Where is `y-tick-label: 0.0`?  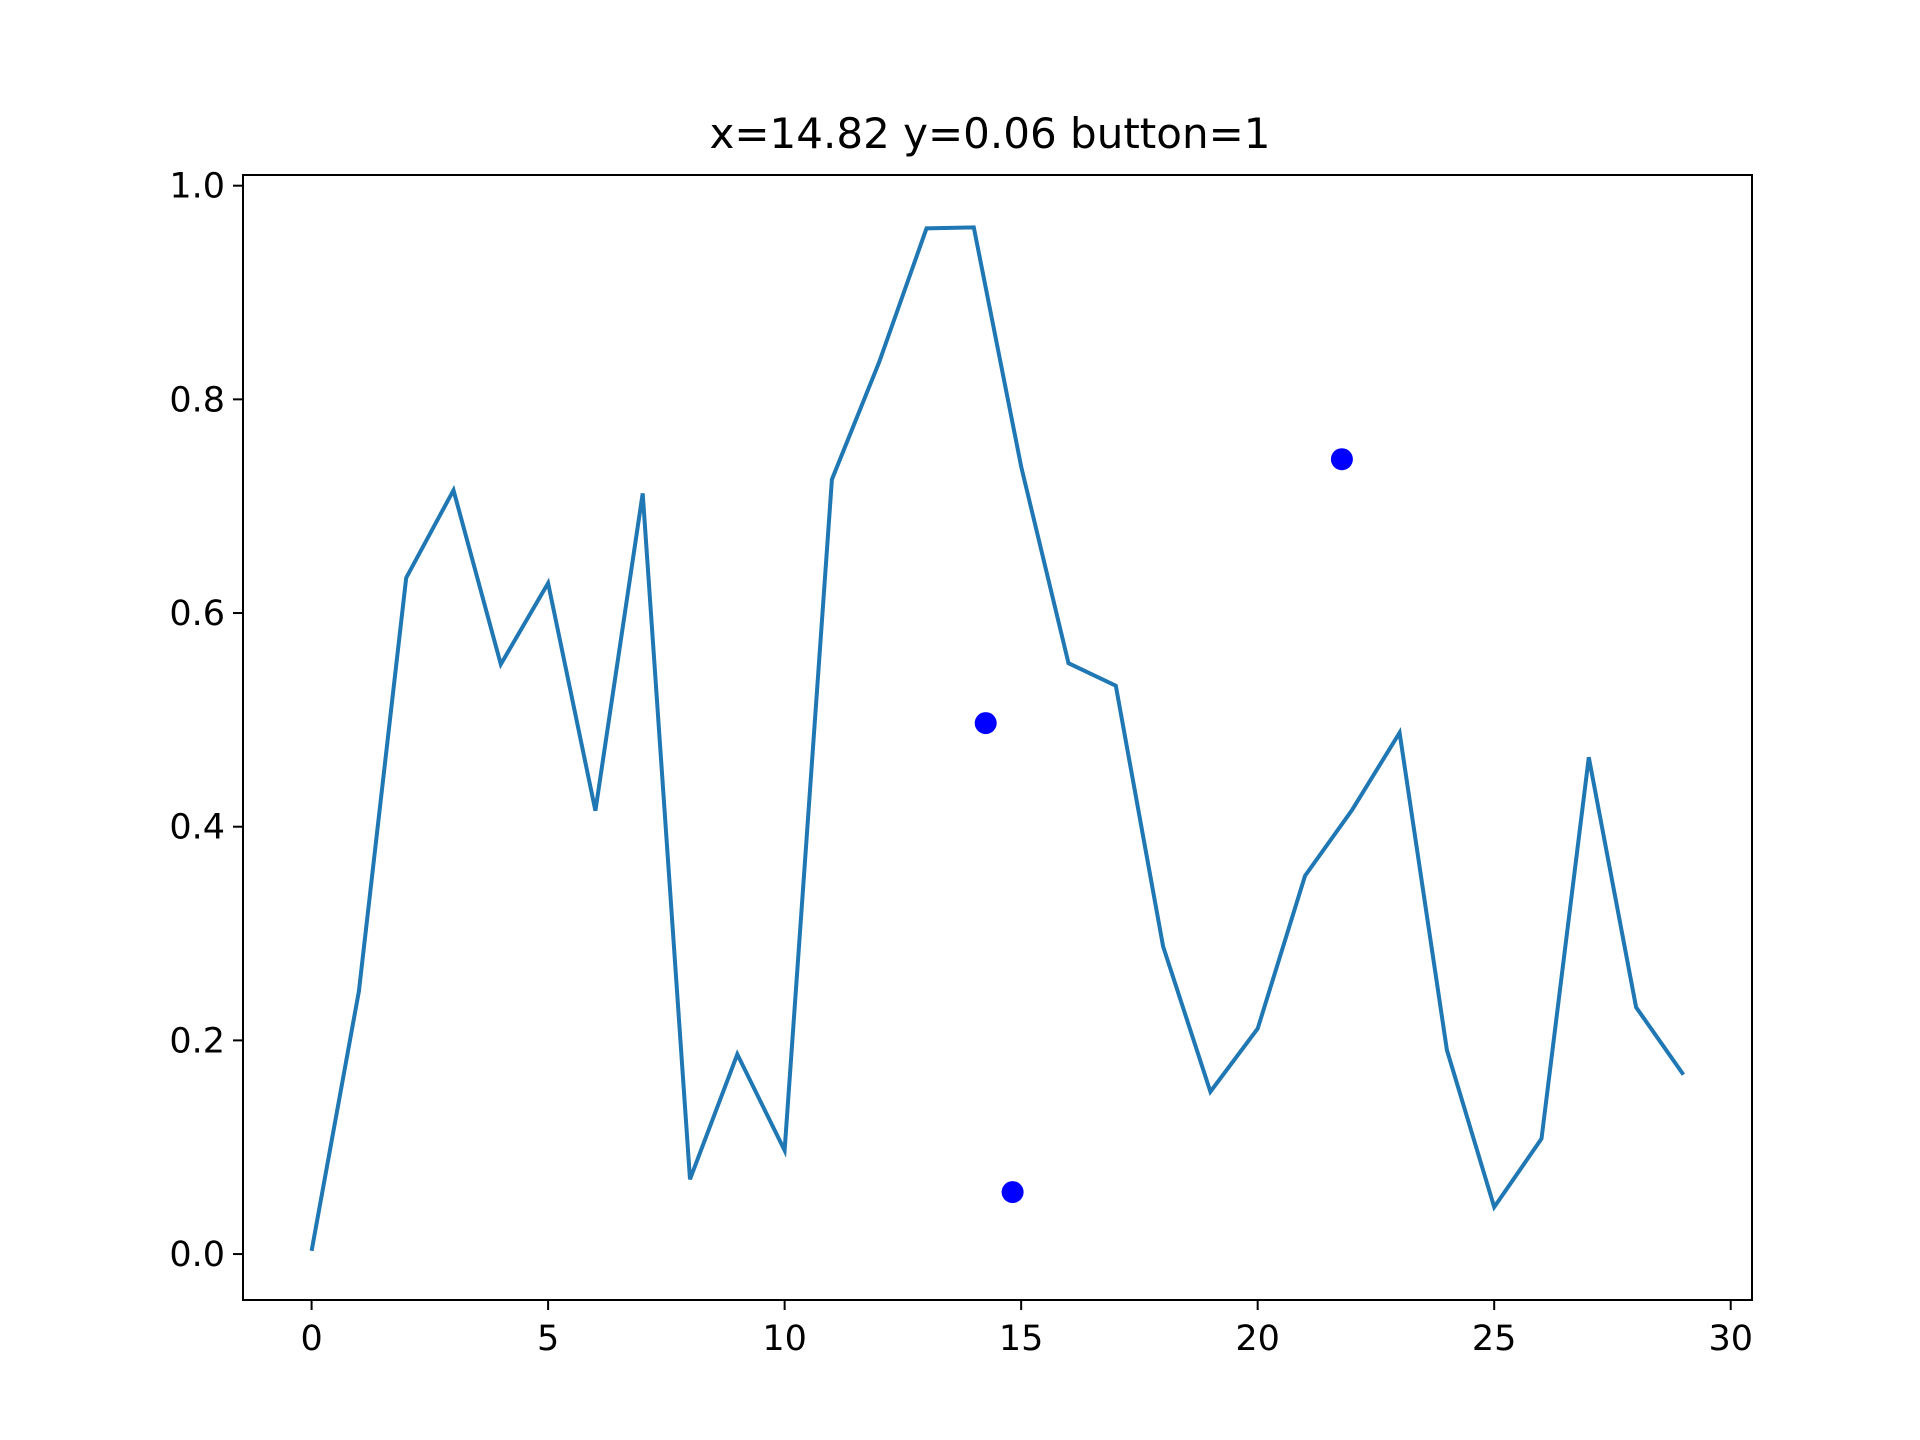 y-tick-label: 0.0 is located at coordinates (197, 1255).